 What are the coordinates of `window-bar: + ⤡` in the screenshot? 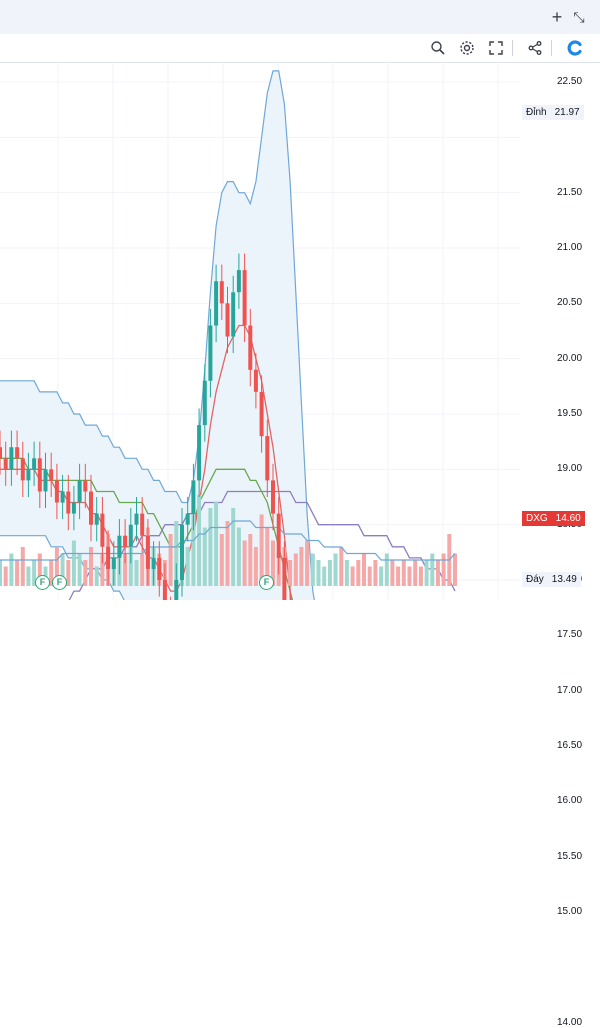 It's located at (300, 17).